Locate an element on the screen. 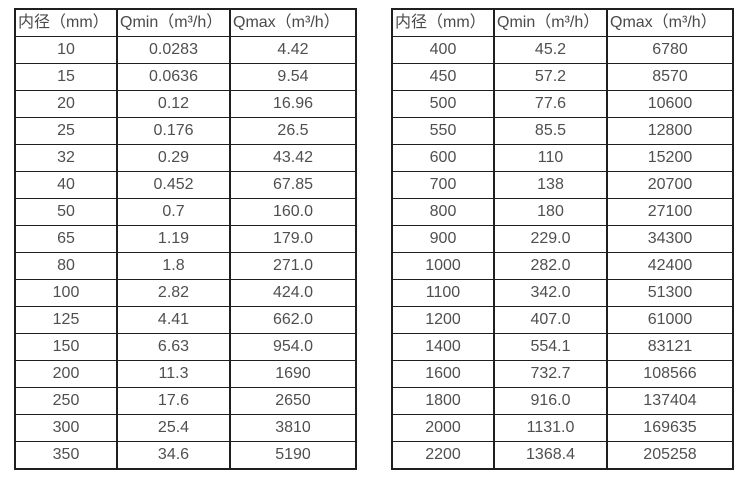 The image size is (750, 483). table-row: 300 25.4 3810 is located at coordinates (185, 428).